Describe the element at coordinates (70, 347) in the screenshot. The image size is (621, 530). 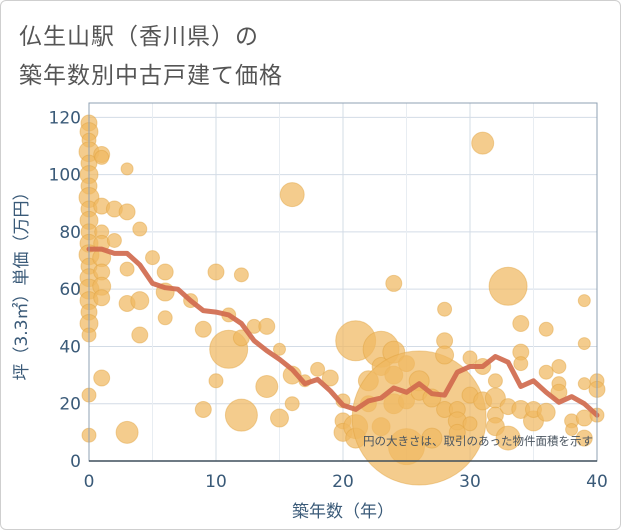
I see `y-tick-label: 40` at that location.